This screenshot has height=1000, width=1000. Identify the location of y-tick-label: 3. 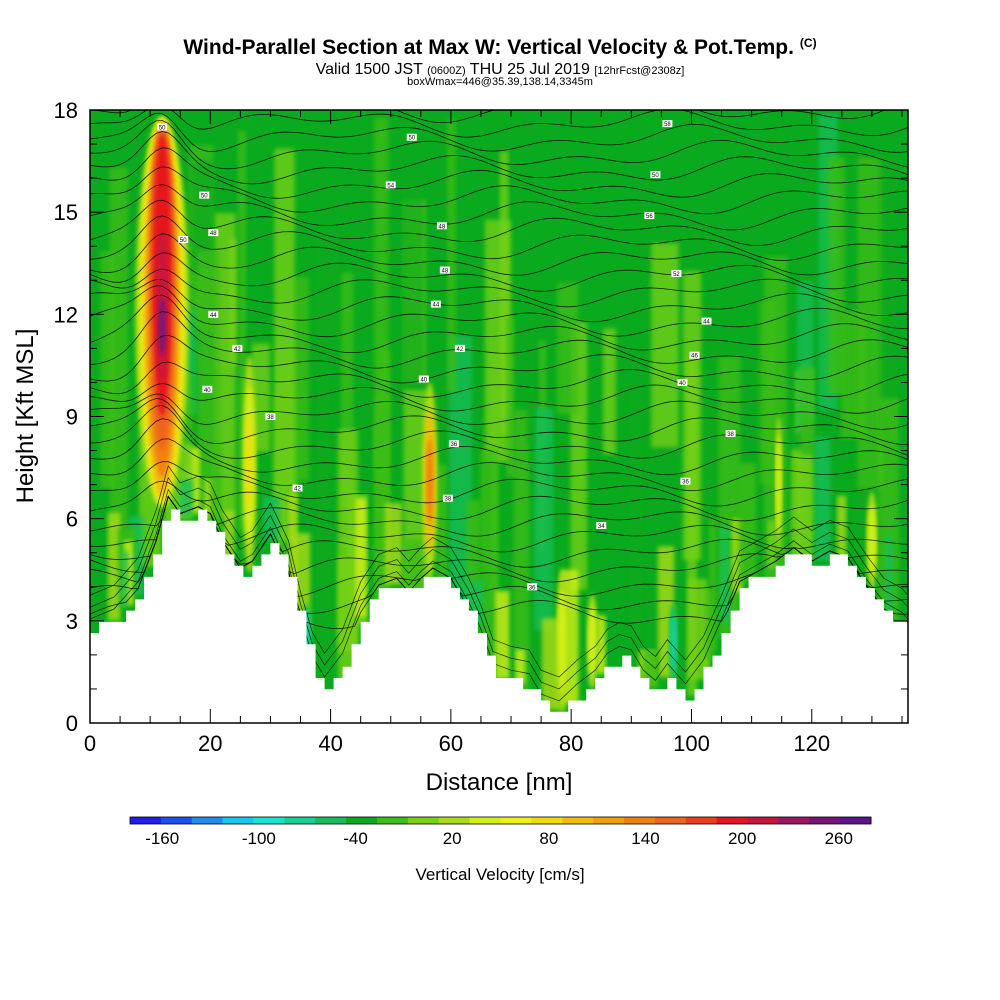
(72, 621).